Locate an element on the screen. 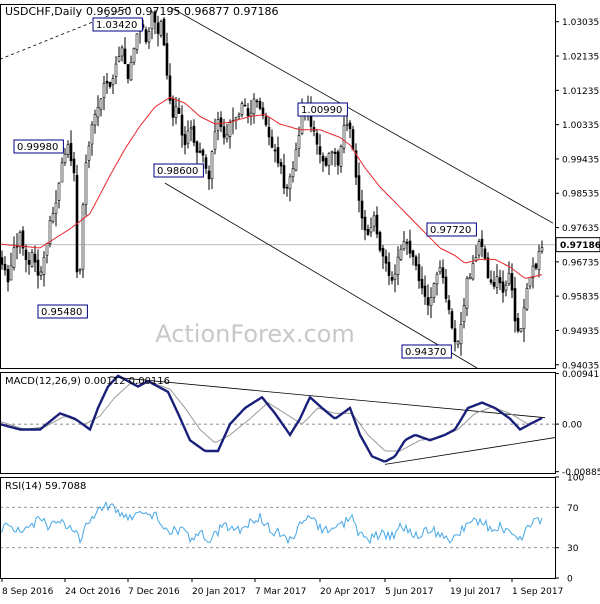  channel-trendline is located at coordinates (65, 33).